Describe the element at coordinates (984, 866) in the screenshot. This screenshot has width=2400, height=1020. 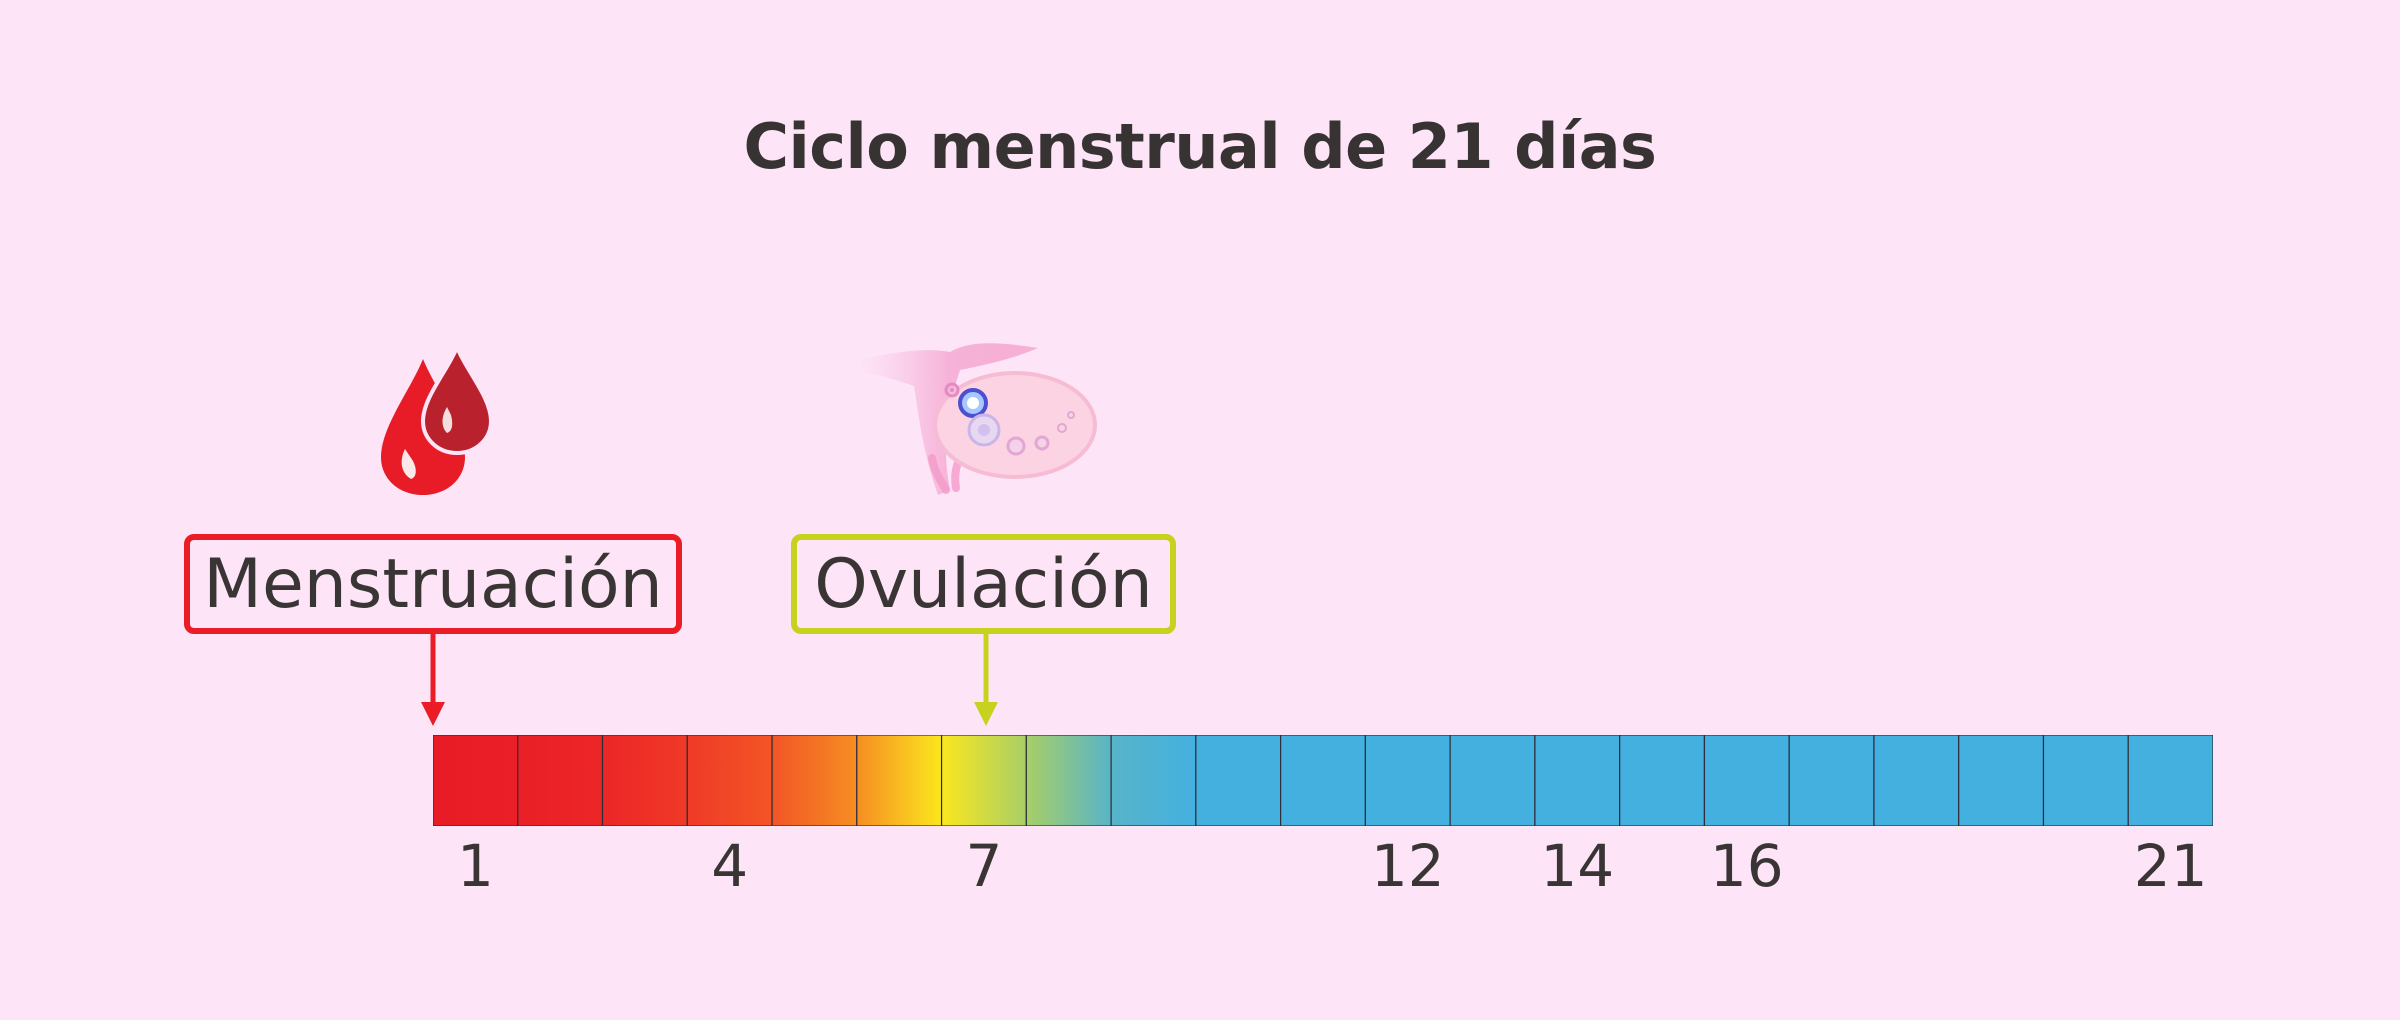
I see `day-tick-7: 7` at that location.